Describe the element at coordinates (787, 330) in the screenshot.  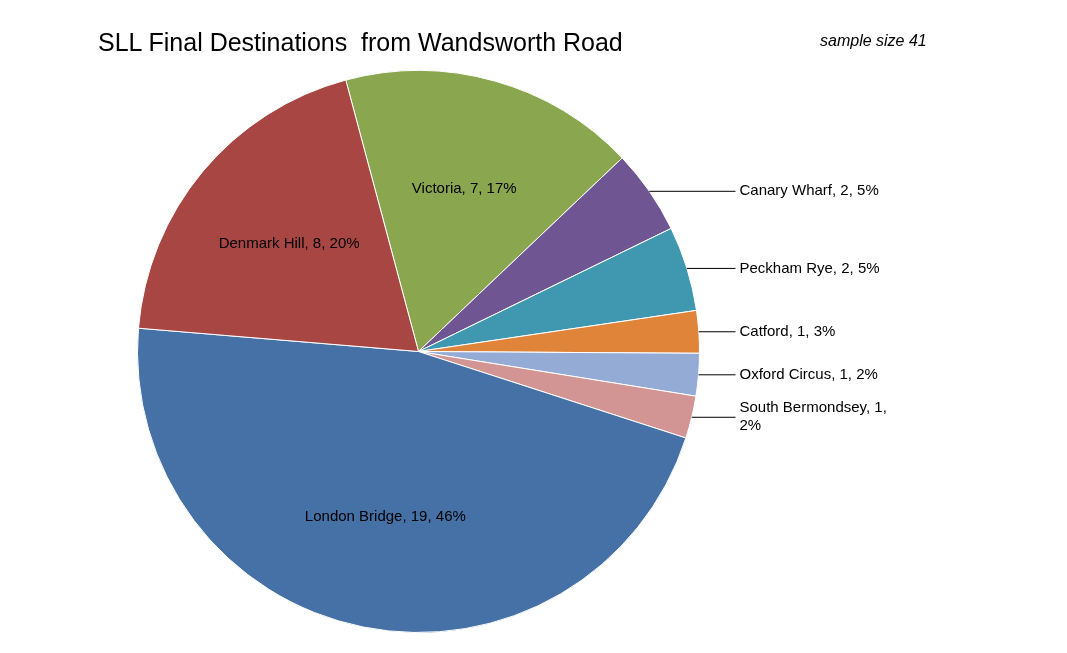
I see `slice-label: Catford, 1, 3%` at that location.